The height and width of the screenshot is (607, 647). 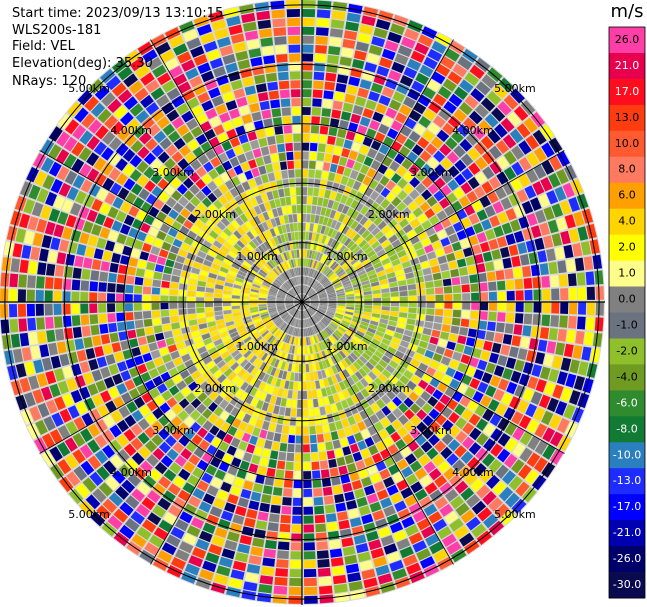 What do you see at coordinates (173, 172) in the screenshot?
I see `range-label: 3.00km` at bounding box center [173, 172].